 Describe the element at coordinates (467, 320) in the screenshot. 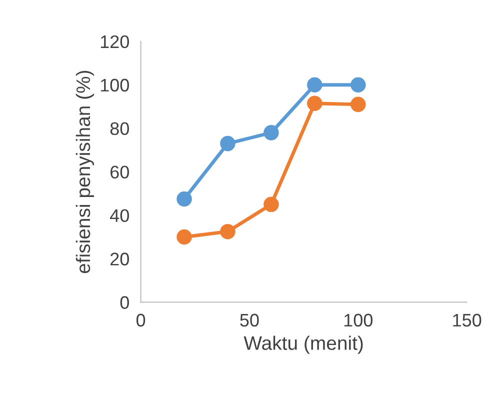

I see `x-tick-label: 150` at that location.